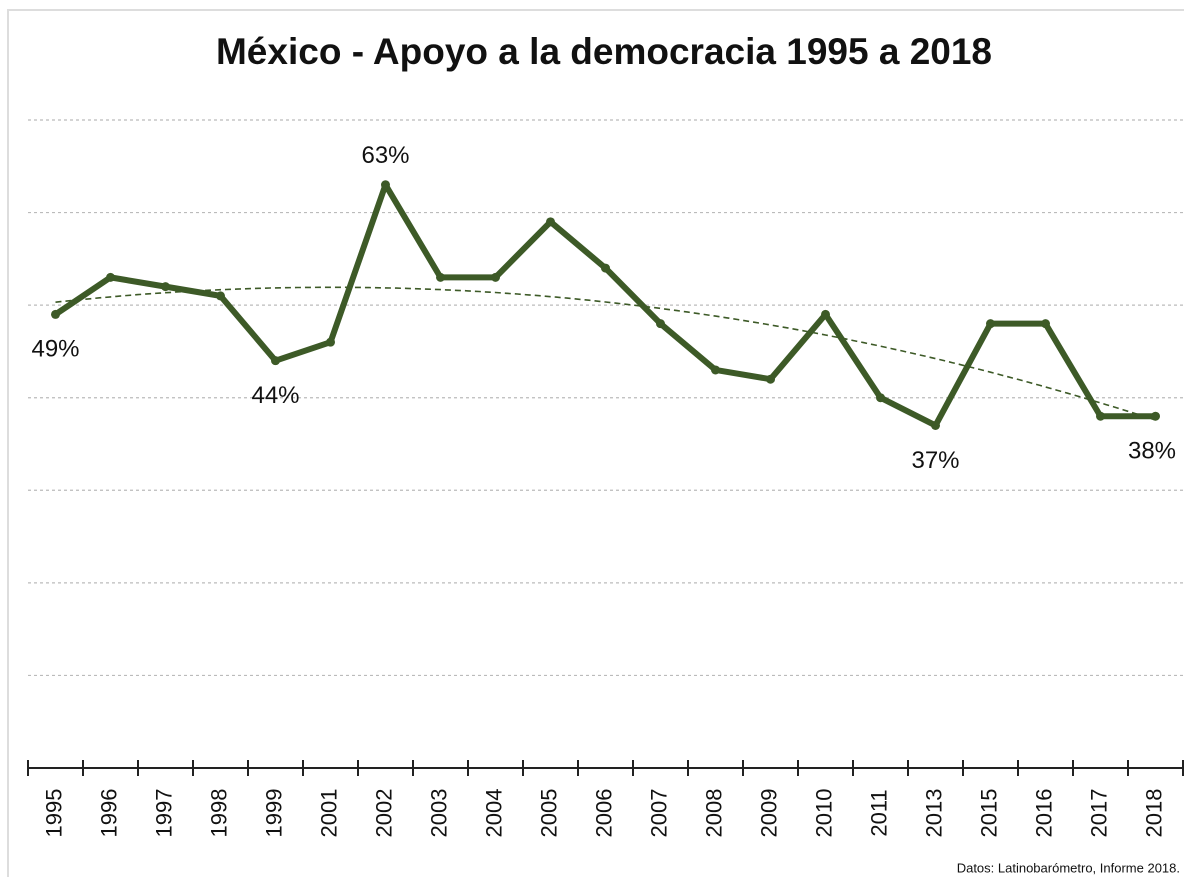 The height and width of the screenshot is (877, 1184). Describe the element at coordinates (768, 813) in the screenshot. I see `x-tick-label: 2009` at that location.